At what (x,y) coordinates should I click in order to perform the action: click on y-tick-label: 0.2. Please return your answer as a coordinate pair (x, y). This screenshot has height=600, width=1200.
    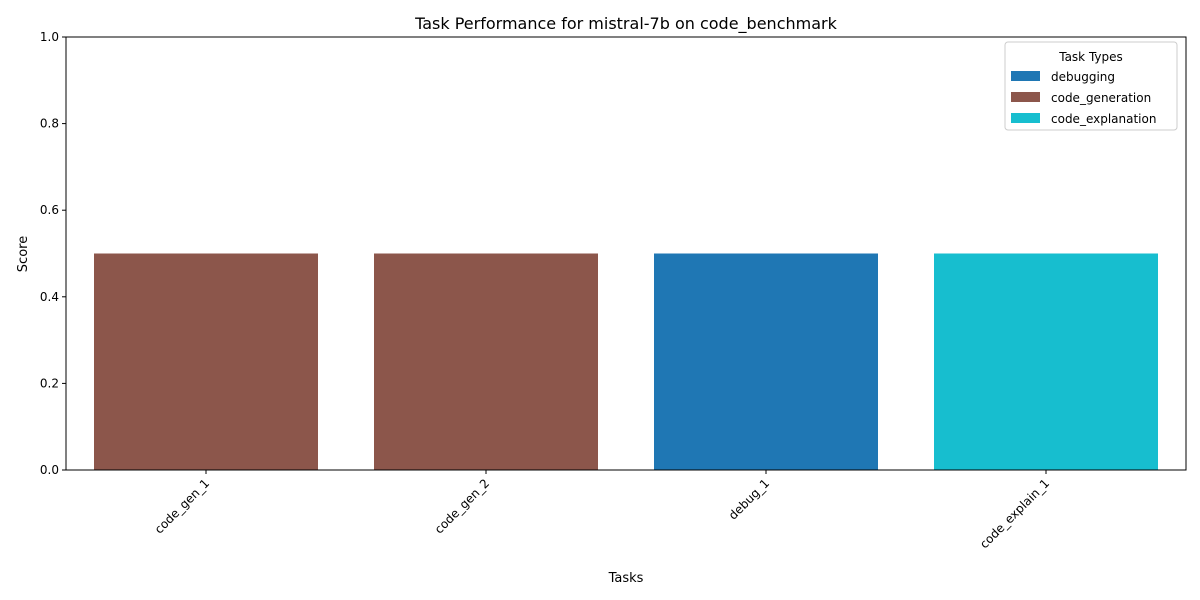
    Looking at the image, I should click on (49, 383).